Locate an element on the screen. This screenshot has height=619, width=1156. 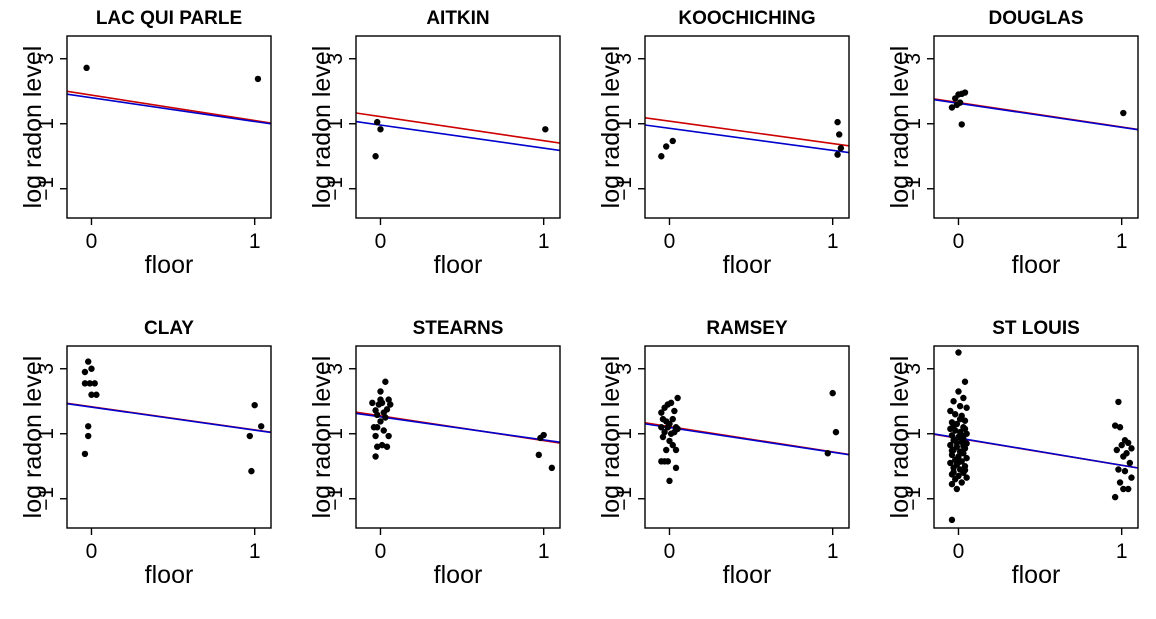
panel-title: ST LOUIS is located at coordinates (1036, 328).